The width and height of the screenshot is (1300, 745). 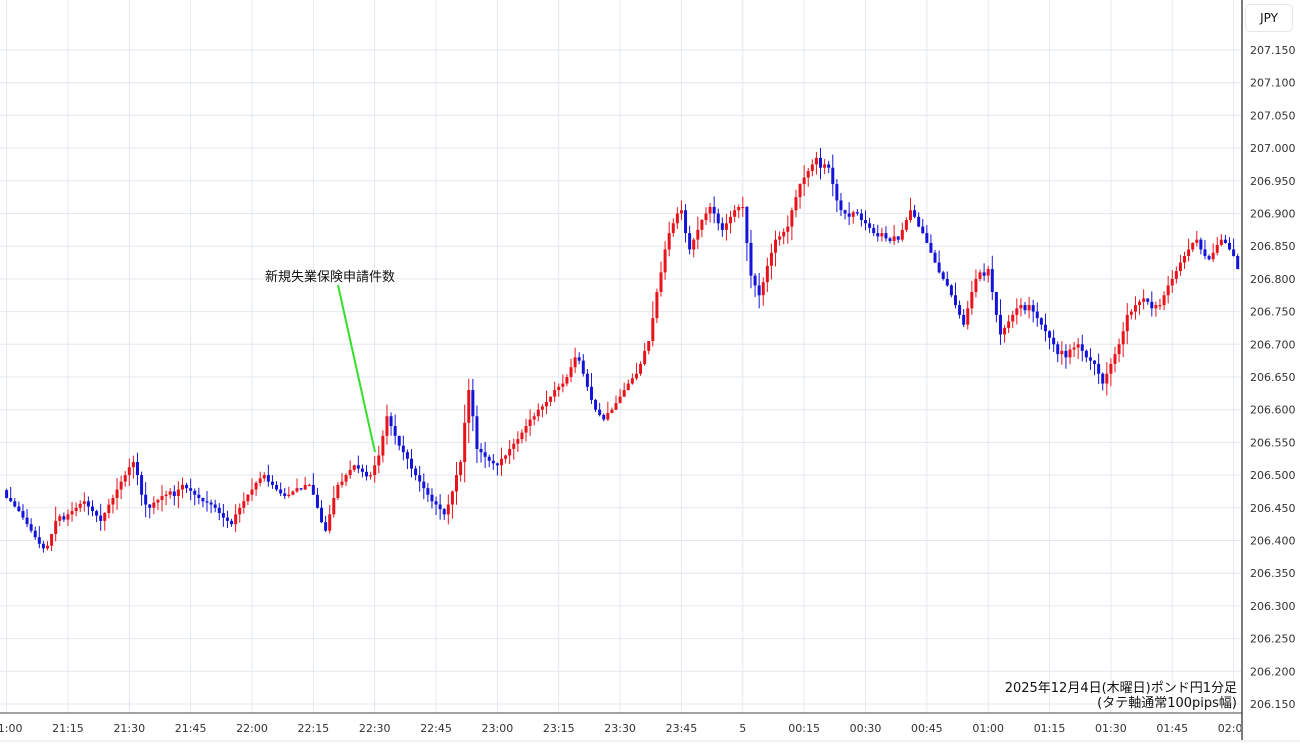 I want to click on annotation-pointer, so click(x=356, y=368).